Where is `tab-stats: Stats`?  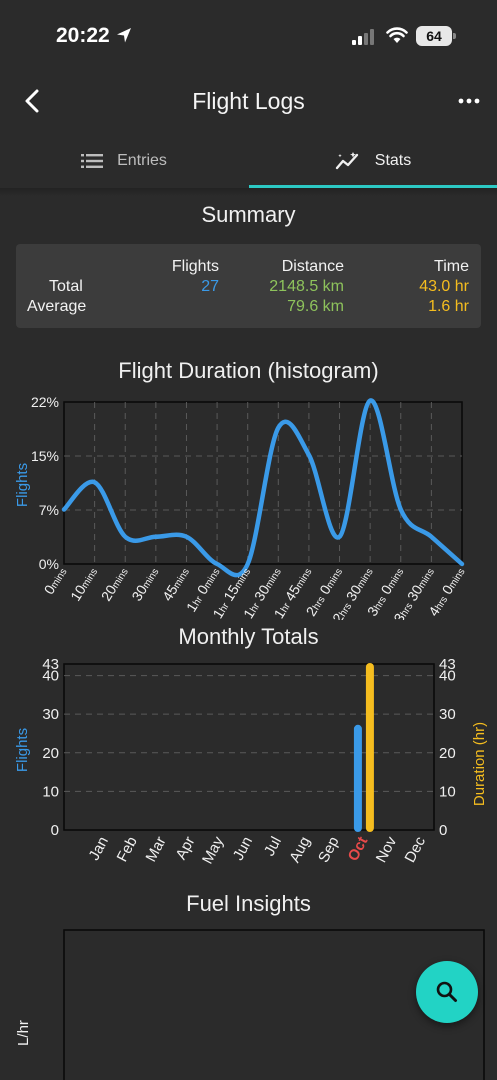
tab-stats: Stats is located at coordinates (373, 161).